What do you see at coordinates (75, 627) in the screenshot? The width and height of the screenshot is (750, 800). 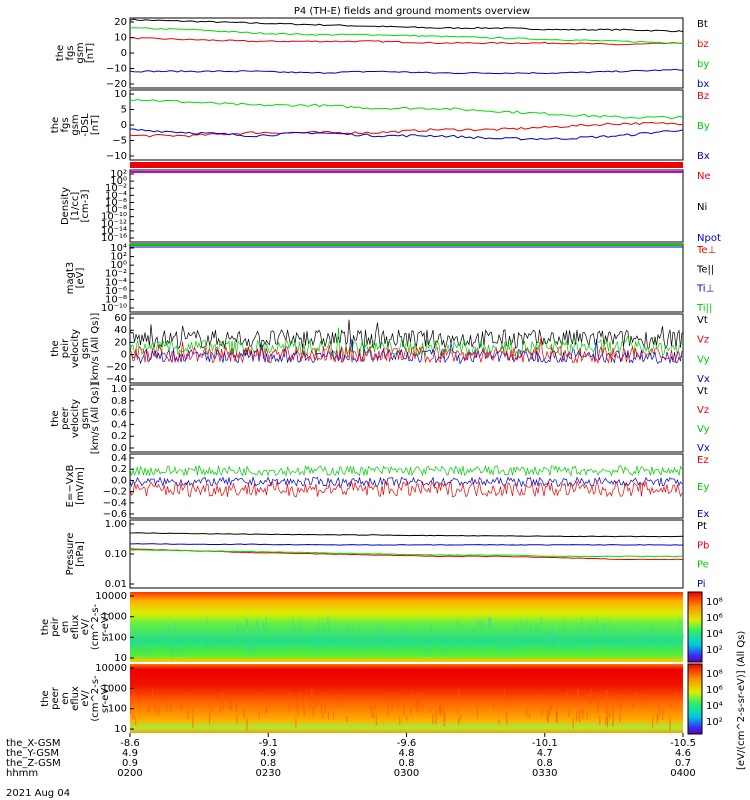 I see `y-axis-label-line: eflux` at bounding box center [75, 627].